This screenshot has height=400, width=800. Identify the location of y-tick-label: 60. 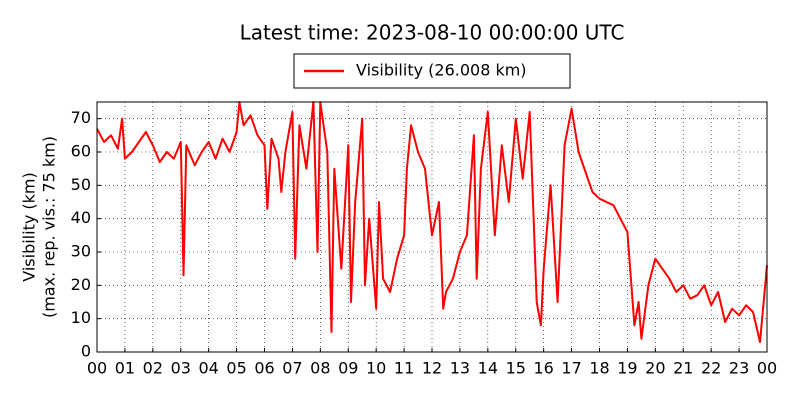
(81, 151).